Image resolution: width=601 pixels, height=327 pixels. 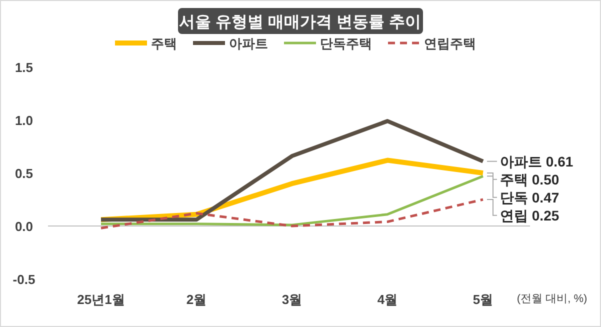 What do you see at coordinates (530, 197) in the screenshot?
I see `annotation: 단독 0.47` at bounding box center [530, 197].